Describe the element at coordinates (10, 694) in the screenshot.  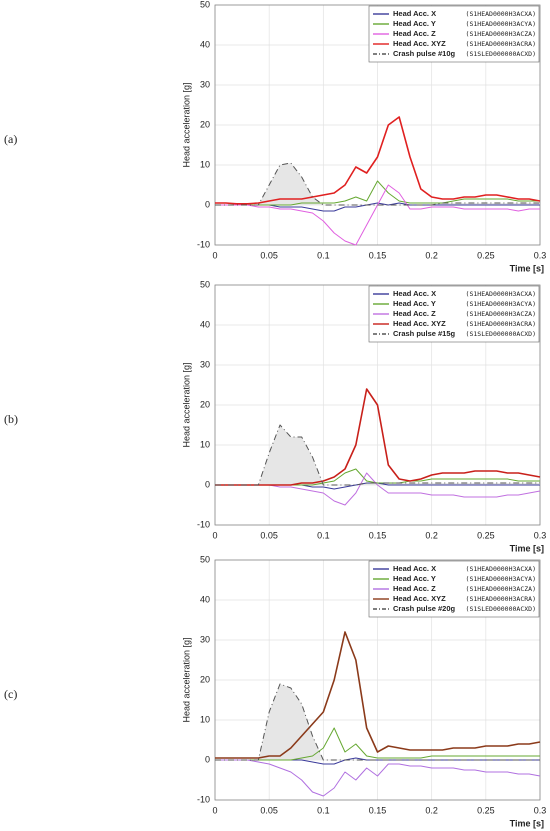
I see `panel-label: (c)` at that location.